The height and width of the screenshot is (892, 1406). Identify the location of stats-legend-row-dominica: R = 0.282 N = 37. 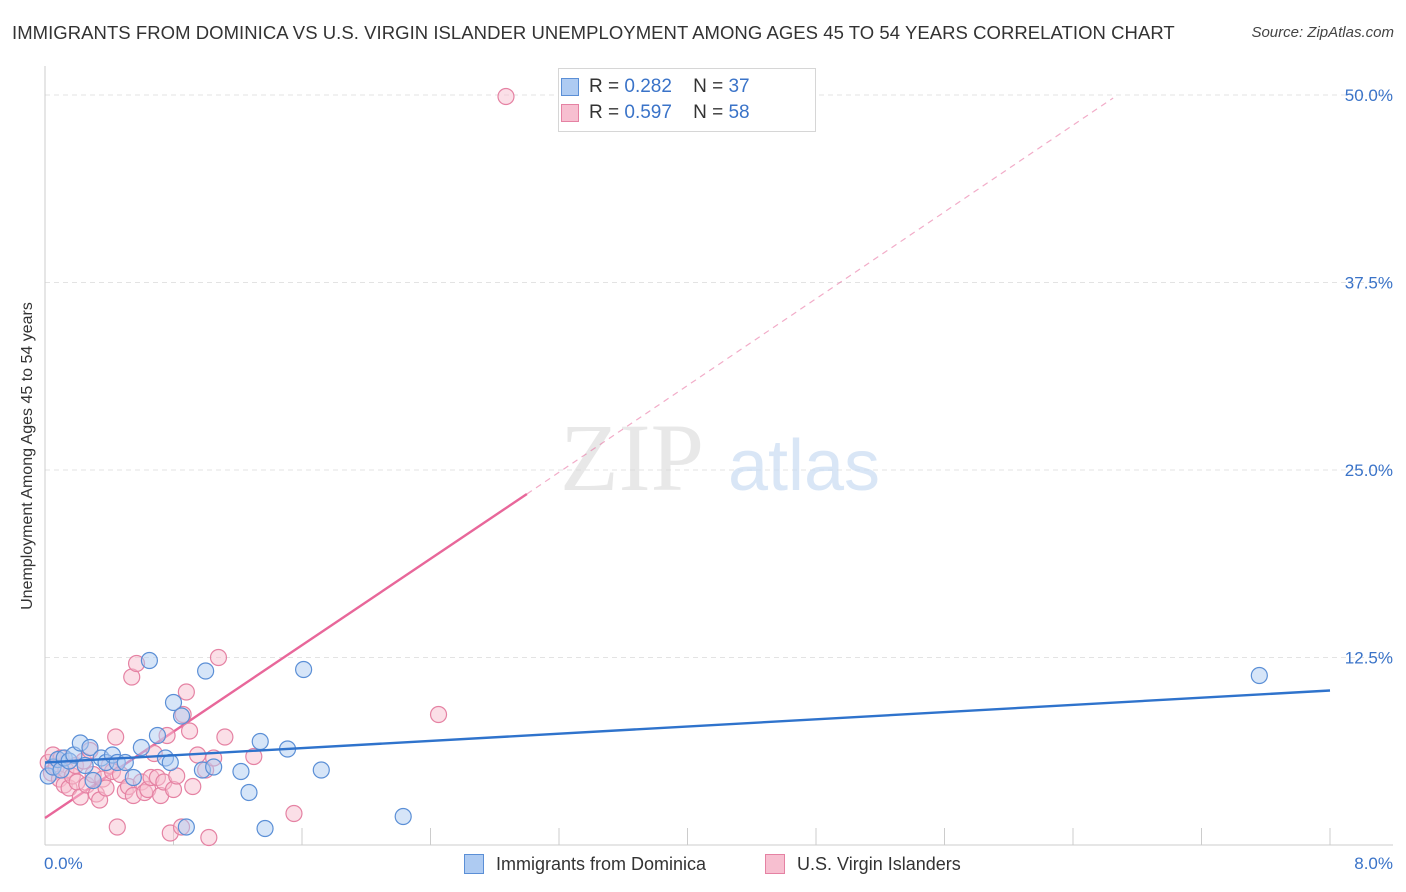
(655, 87).